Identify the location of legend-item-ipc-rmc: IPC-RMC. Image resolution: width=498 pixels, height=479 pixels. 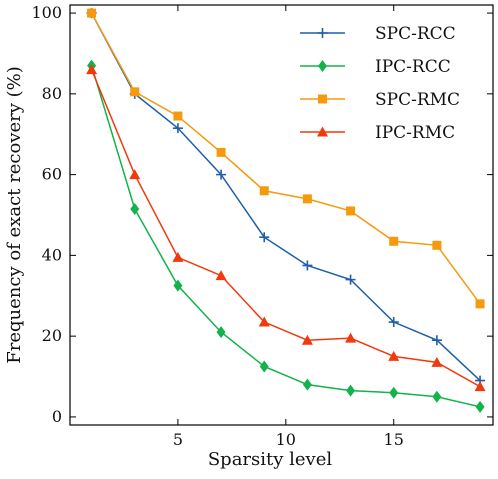
(377, 133).